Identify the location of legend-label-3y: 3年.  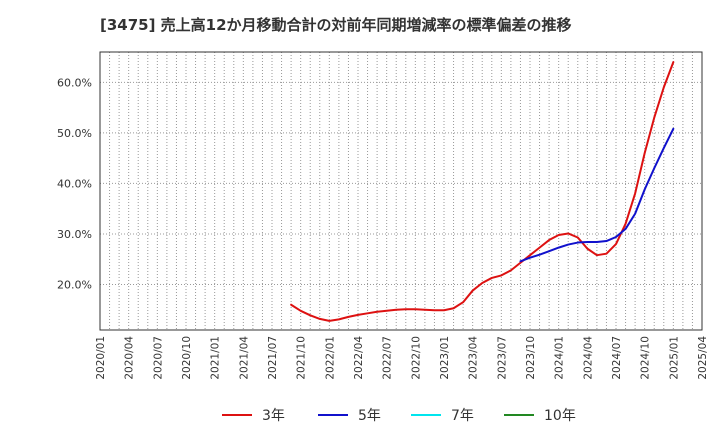
(273, 416).